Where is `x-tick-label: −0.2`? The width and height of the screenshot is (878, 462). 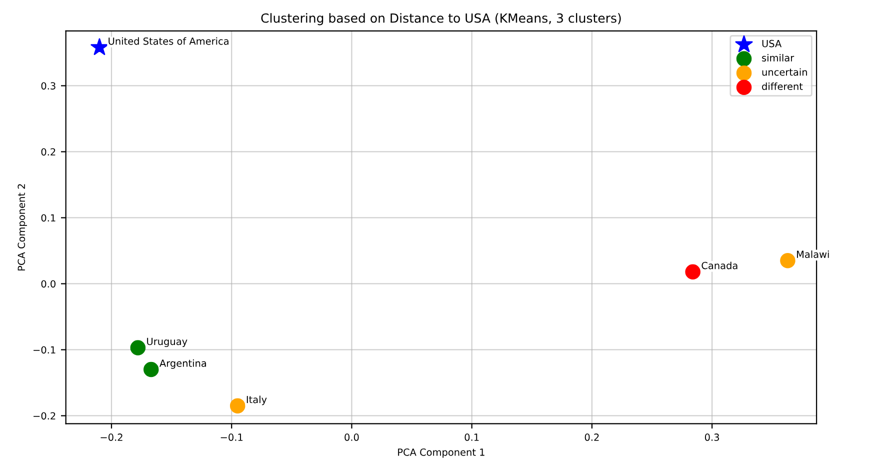 x-tick-label: −0.2 is located at coordinates (111, 437).